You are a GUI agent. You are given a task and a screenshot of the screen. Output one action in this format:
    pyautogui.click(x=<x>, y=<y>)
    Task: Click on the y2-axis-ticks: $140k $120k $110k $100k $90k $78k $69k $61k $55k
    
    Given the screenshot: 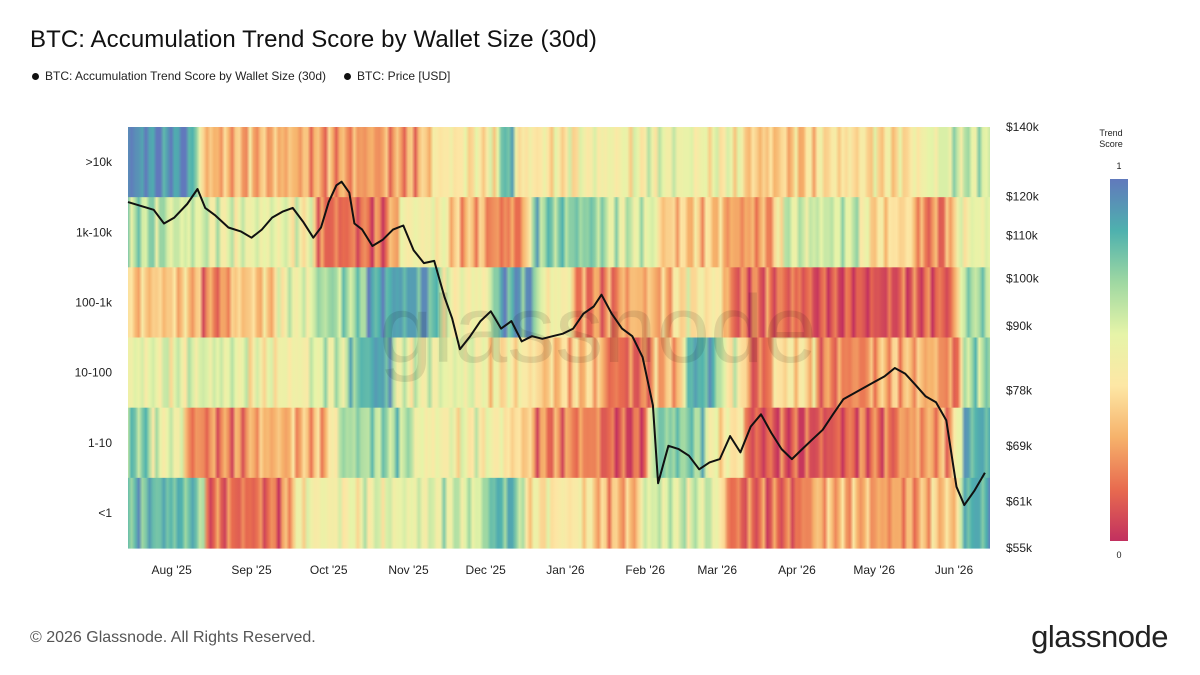 What is the action you would take?
    pyautogui.click(x=1023, y=337)
    